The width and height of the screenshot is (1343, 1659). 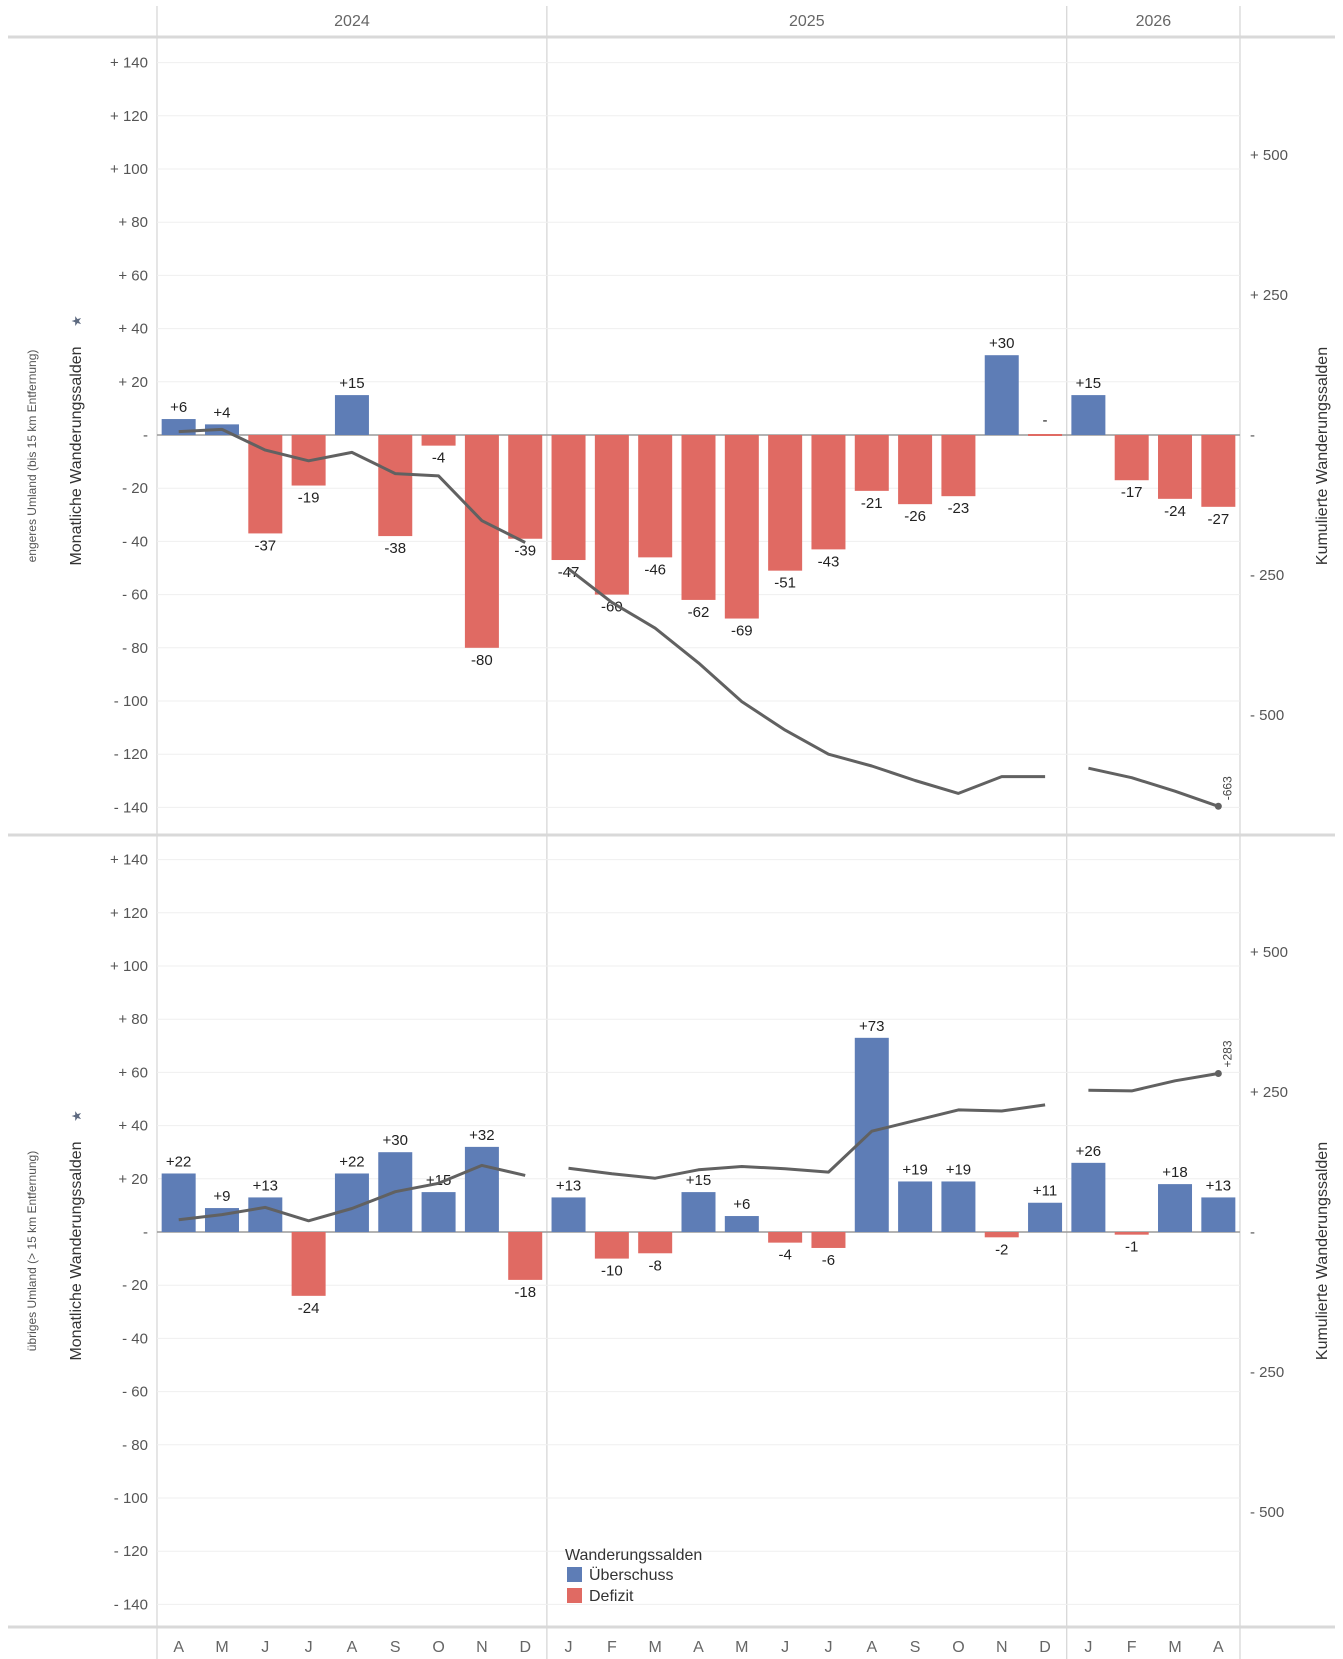 What do you see at coordinates (145, 1232) in the screenshot?
I see `left-tick-label: -` at bounding box center [145, 1232].